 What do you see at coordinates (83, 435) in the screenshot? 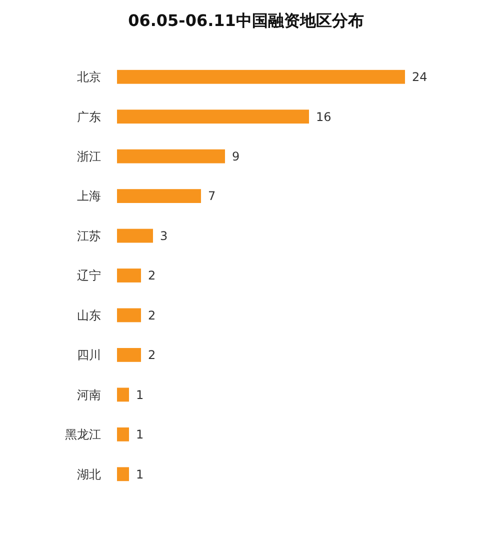
I see `y-tick-label: 黑龙江` at bounding box center [83, 435].